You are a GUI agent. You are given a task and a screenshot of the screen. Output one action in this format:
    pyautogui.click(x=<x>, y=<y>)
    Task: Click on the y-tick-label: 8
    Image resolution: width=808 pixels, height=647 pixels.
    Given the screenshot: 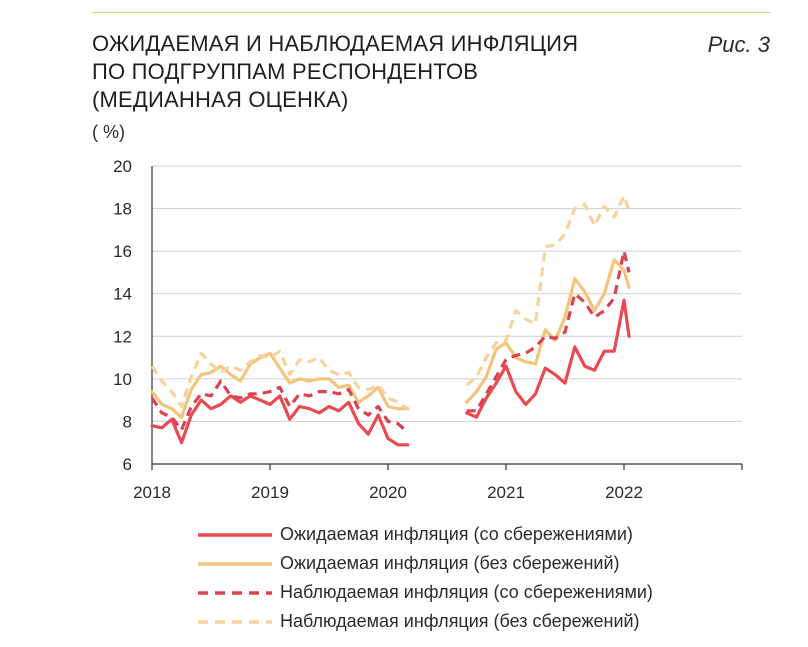 What is the action you would take?
    pyautogui.click(x=127, y=421)
    